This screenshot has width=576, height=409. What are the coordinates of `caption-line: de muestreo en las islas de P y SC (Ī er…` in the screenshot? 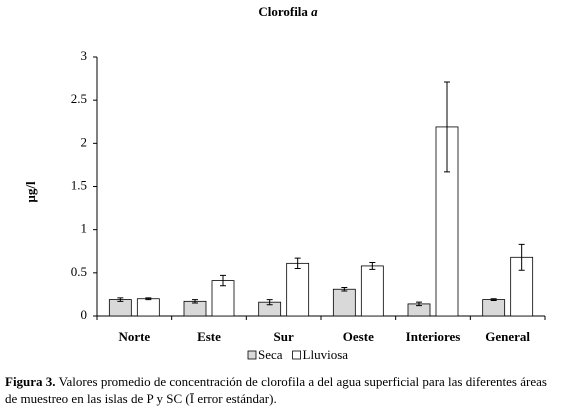 It's located at (141, 398).